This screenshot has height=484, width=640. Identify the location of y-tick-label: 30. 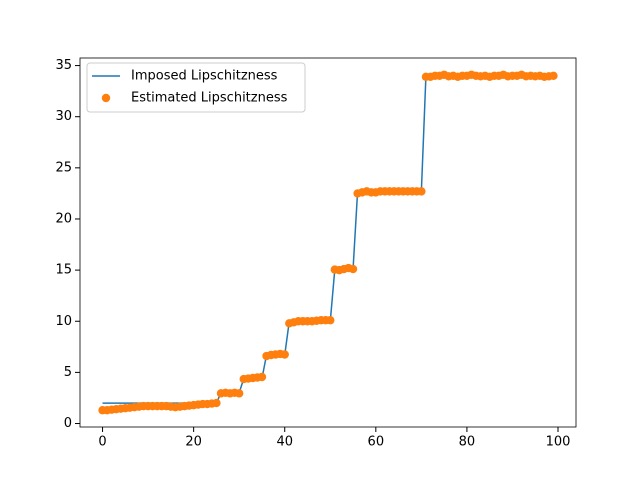
(63, 116).